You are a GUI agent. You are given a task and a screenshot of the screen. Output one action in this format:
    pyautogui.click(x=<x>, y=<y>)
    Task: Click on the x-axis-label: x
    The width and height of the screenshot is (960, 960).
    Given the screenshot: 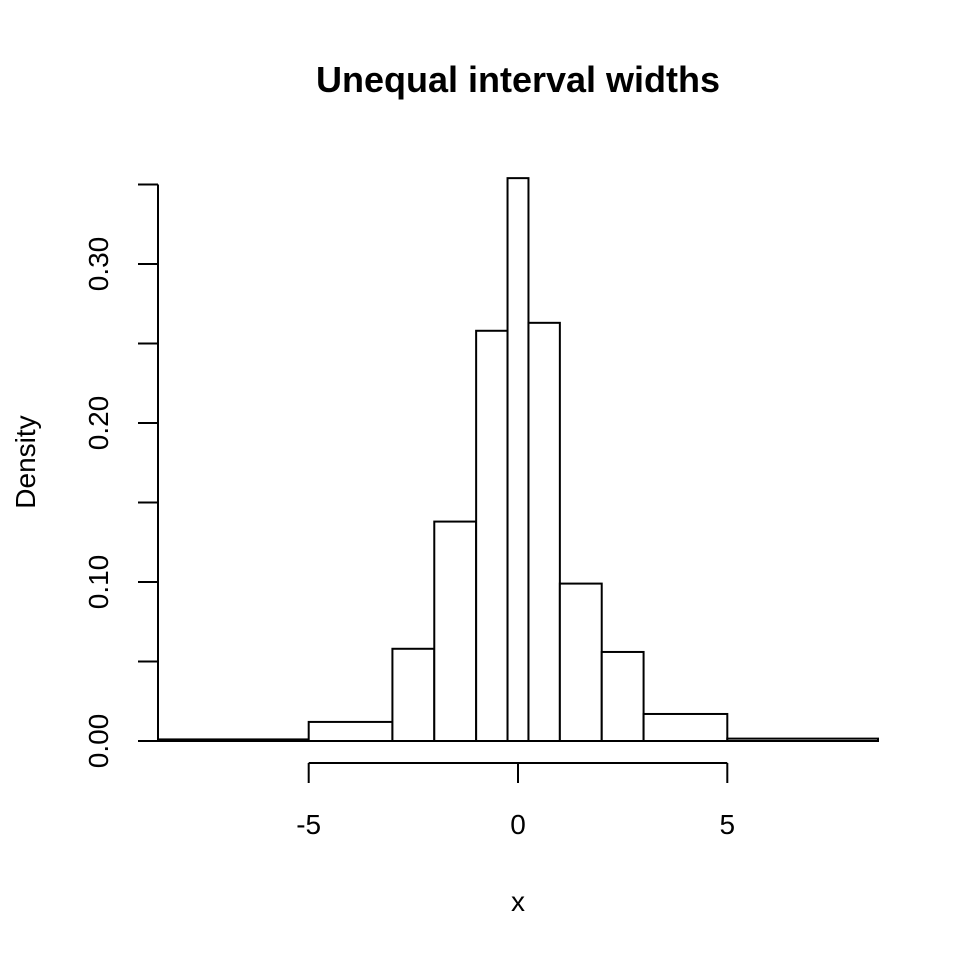 What is the action you would take?
    pyautogui.click(x=518, y=901)
    